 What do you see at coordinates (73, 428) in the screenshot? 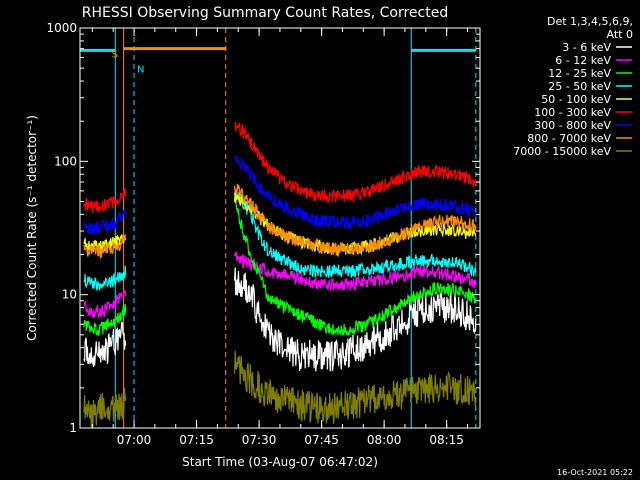
I see `y-tick-label: 1` at bounding box center [73, 428].